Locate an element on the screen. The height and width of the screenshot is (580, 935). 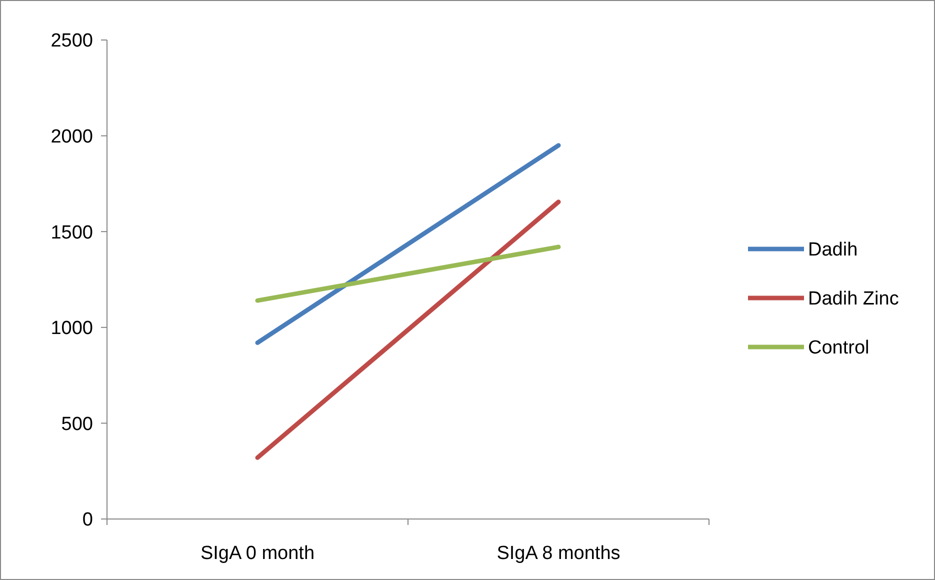
y-tick-label: 2000 is located at coordinates (71, 137).